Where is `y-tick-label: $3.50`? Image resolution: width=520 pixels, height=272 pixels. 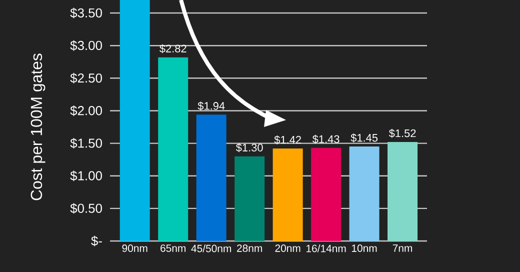 y-tick-label: $3.50 is located at coordinates (86, 13).